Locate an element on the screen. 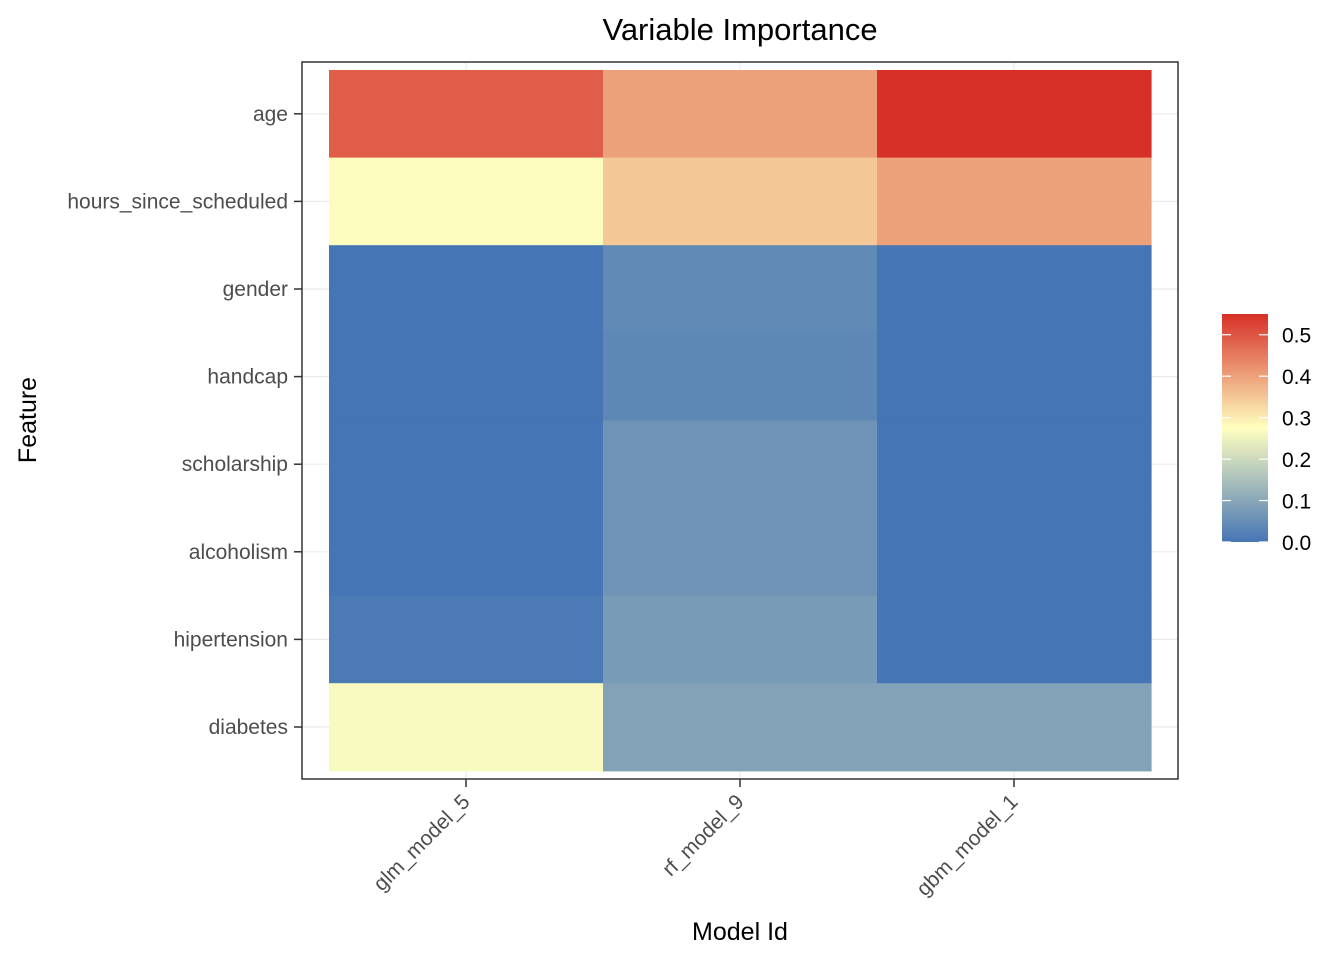 The height and width of the screenshot is (960, 1344). y-tick-label-handcap: handcap is located at coordinates (247, 377).